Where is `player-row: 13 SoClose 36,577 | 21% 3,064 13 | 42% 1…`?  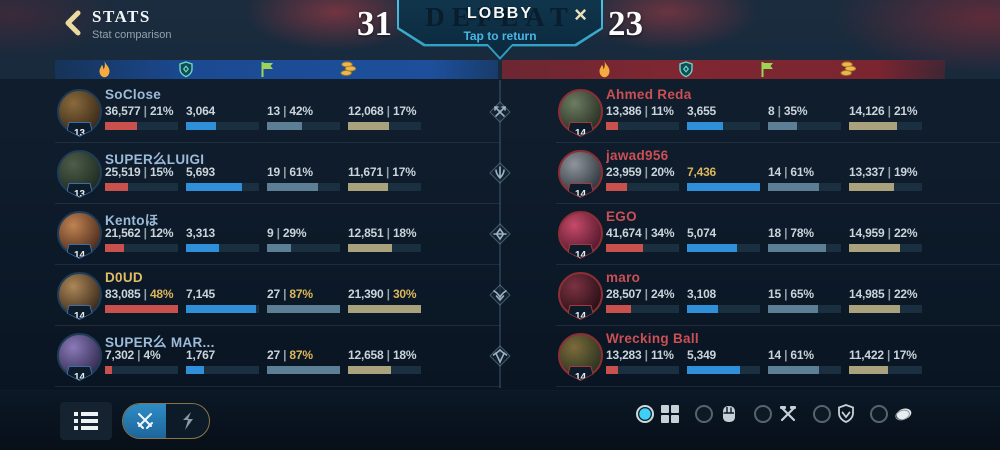 player-row: 13 SoClose 36,577 | 21% 3,064 13 | 42% 1… is located at coordinates (277, 112).